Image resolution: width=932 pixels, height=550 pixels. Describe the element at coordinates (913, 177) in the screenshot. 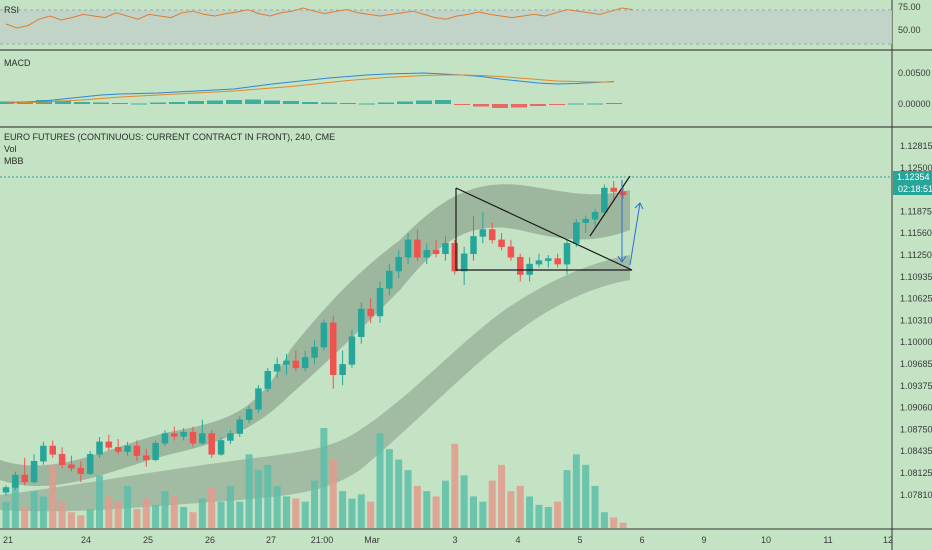

I see `current-price-value: 1.12354` at that location.